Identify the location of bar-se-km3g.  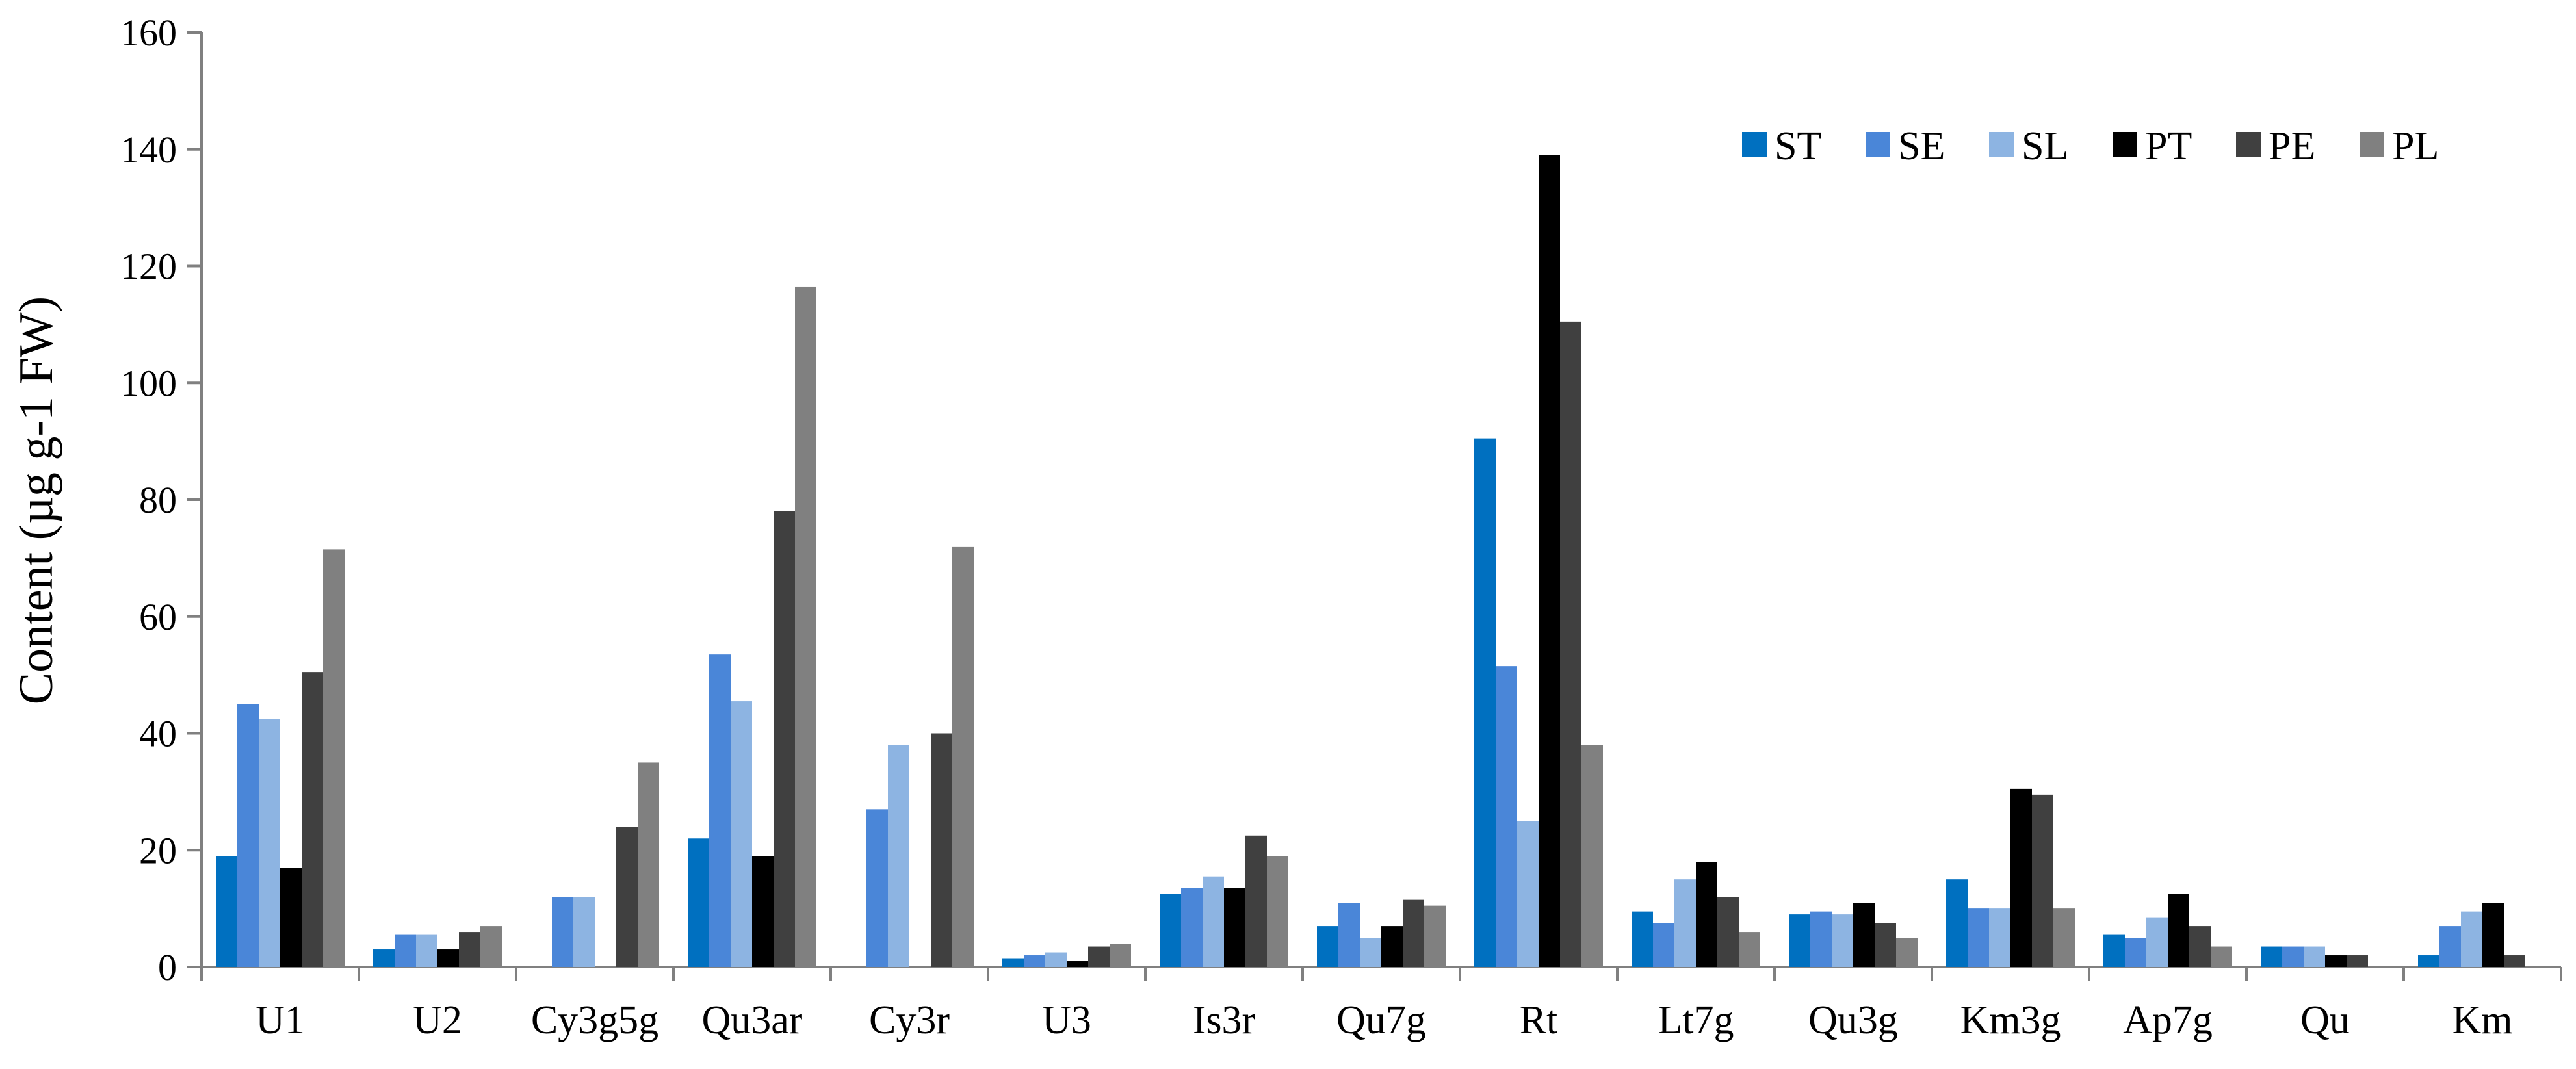
(1978, 938).